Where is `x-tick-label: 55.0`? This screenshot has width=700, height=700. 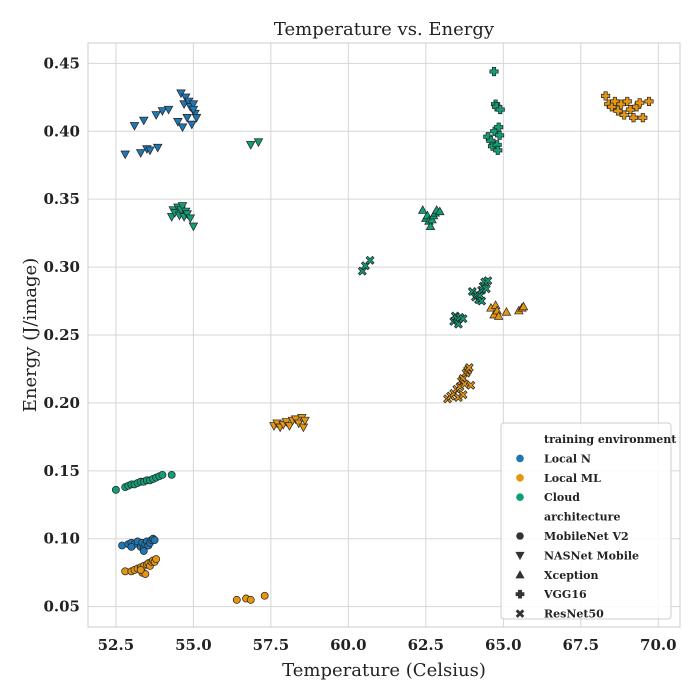
x-tick-label: 55.0 is located at coordinates (193, 645).